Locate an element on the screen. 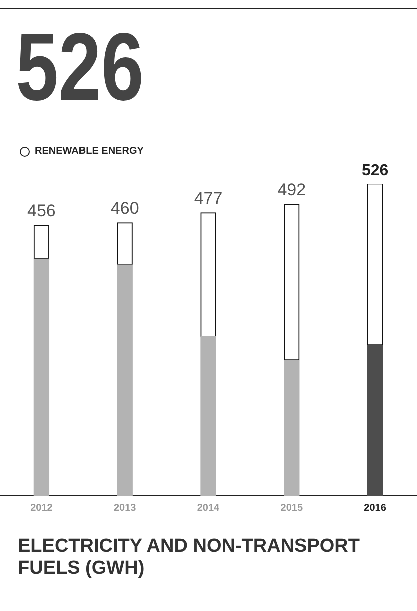 This screenshot has height=611, width=417. annotation: 456 is located at coordinates (42, 211).